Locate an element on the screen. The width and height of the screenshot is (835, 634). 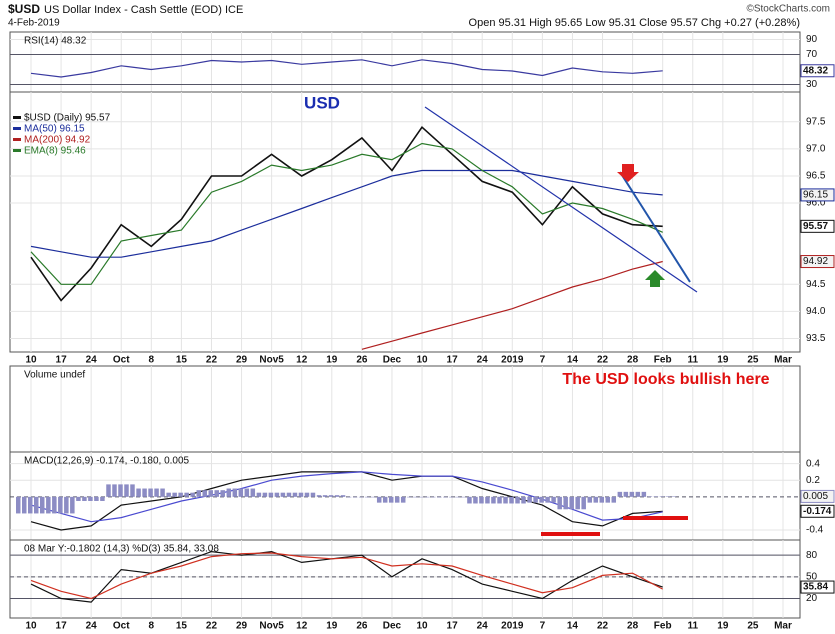
value-badge-label: 0.005 is located at coordinates (815, 496).